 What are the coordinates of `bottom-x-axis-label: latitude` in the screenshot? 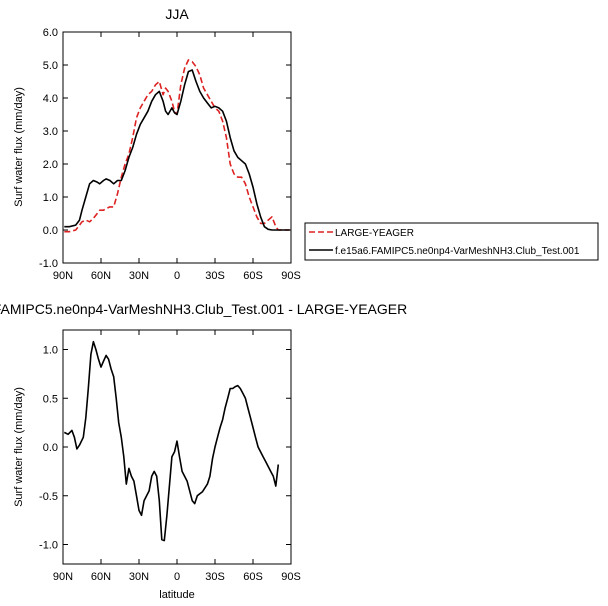 It's located at (176, 595).